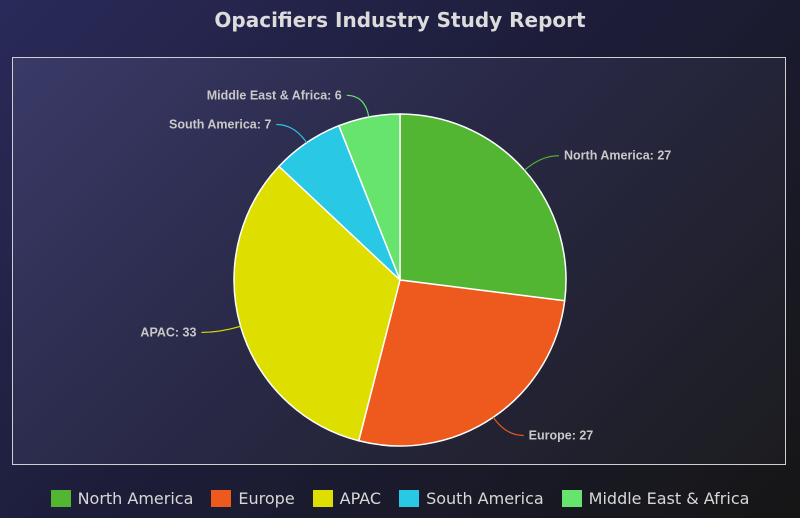 The image size is (800, 518). I want to click on data-label-apac: APAC: 33, so click(168, 332).